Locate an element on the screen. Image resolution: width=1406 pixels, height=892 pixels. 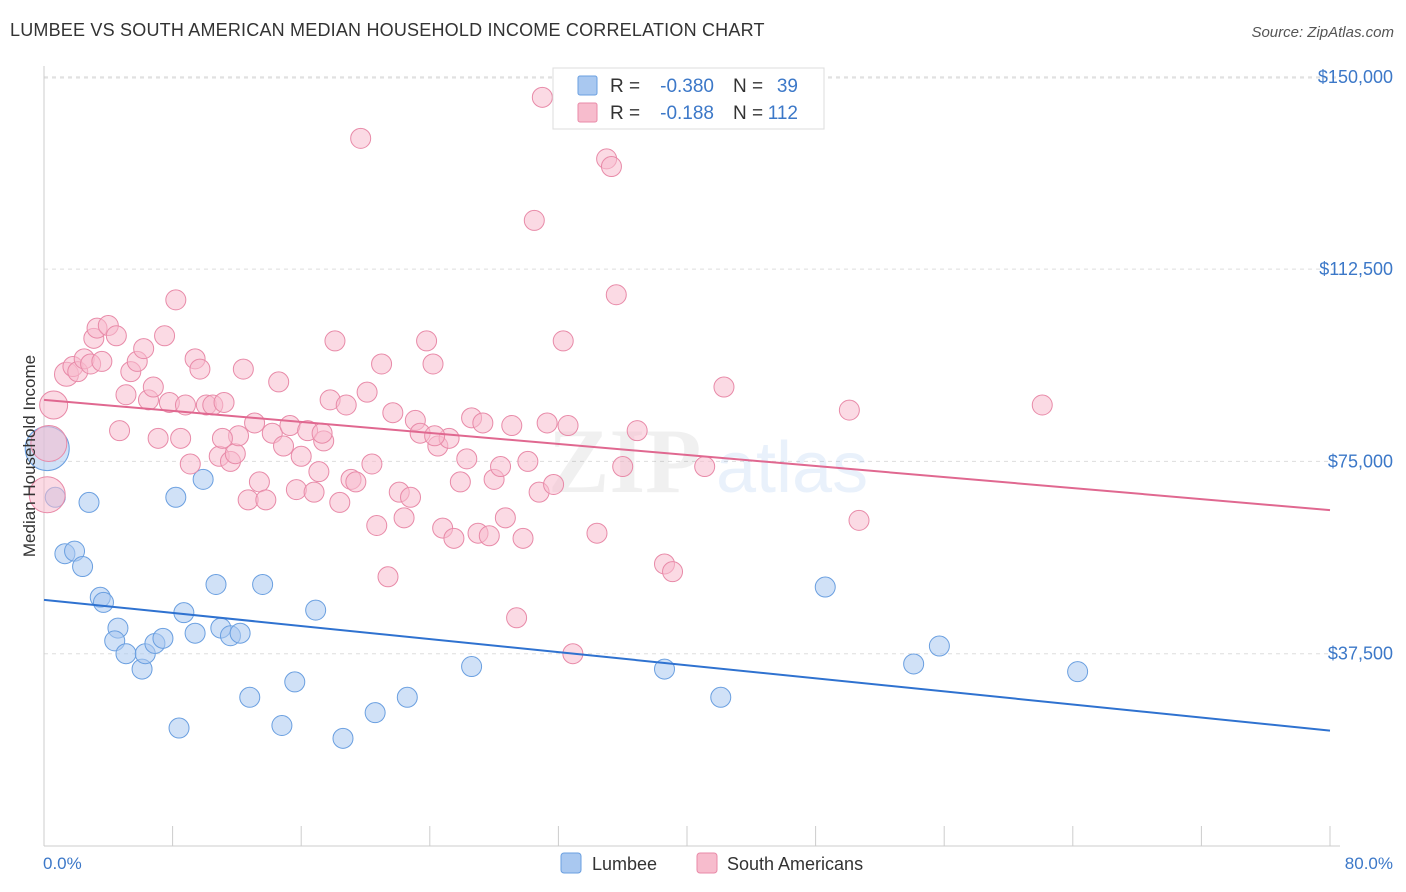
x-tick-label-min: 0.0% is located at coordinates (62, 863).